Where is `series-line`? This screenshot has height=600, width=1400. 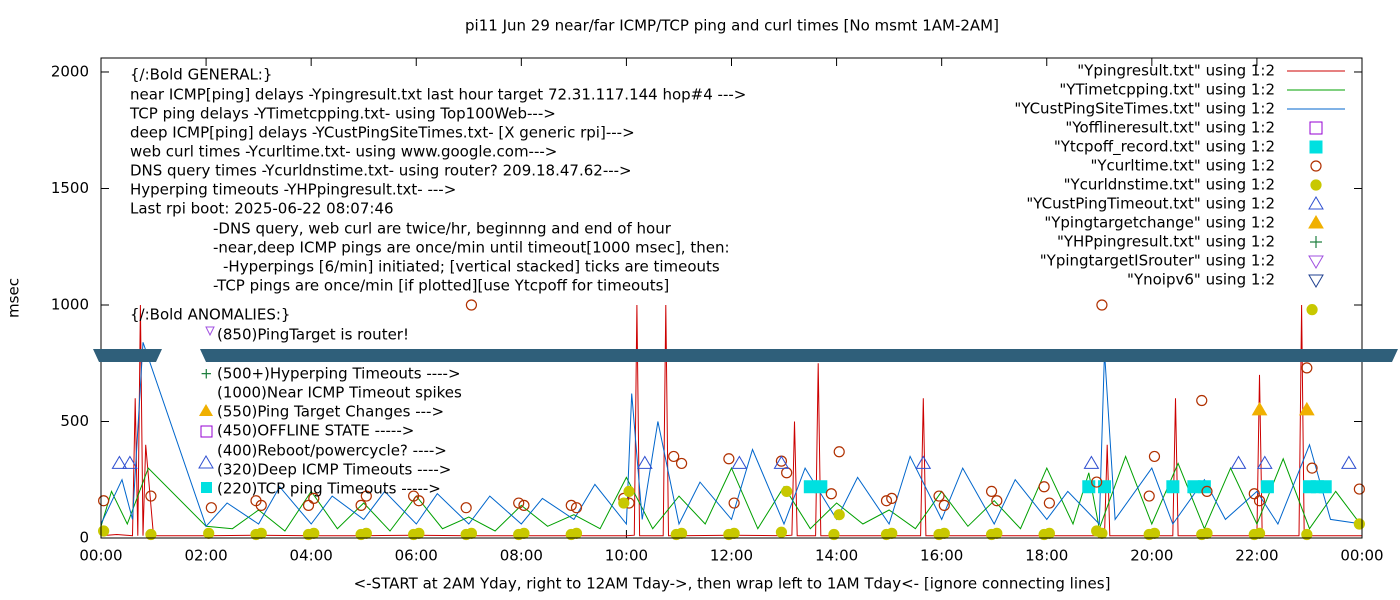
series-line is located at coordinates (731, 493).